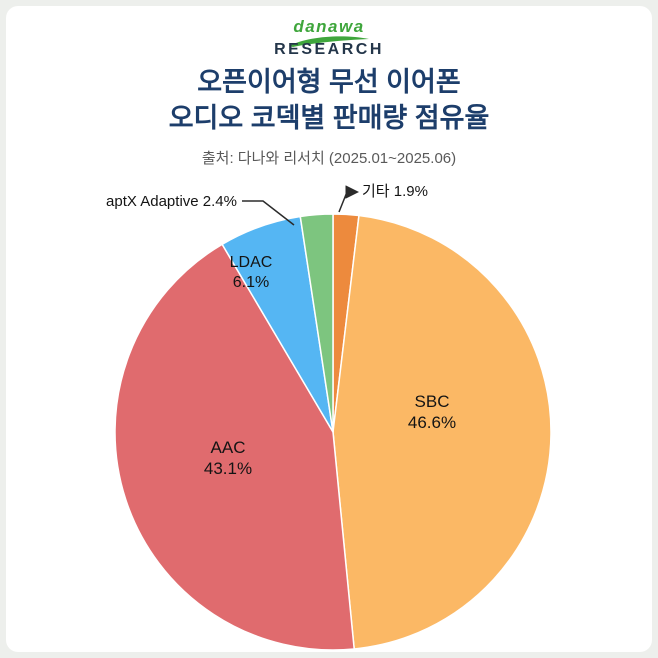  What do you see at coordinates (329, 118) in the screenshot?
I see `chart-title-line2: 오디오 코덱별 판매량 점유율` at bounding box center [329, 118].